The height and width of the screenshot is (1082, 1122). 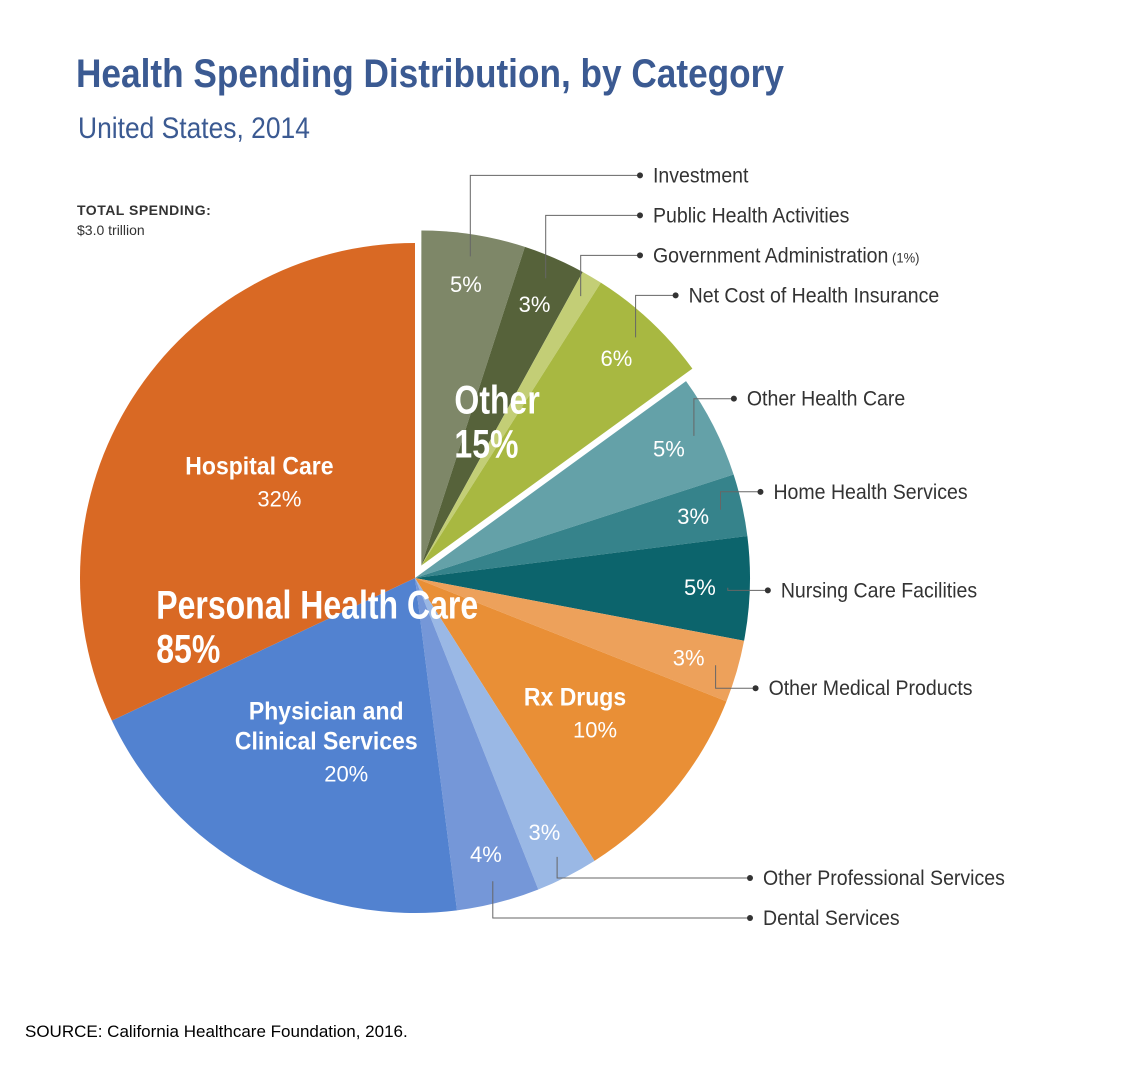 What do you see at coordinates (575, 698) in the screenshot?
I see `label-rx-drugs: Rx Drugs` at bounding box center [575, 698].